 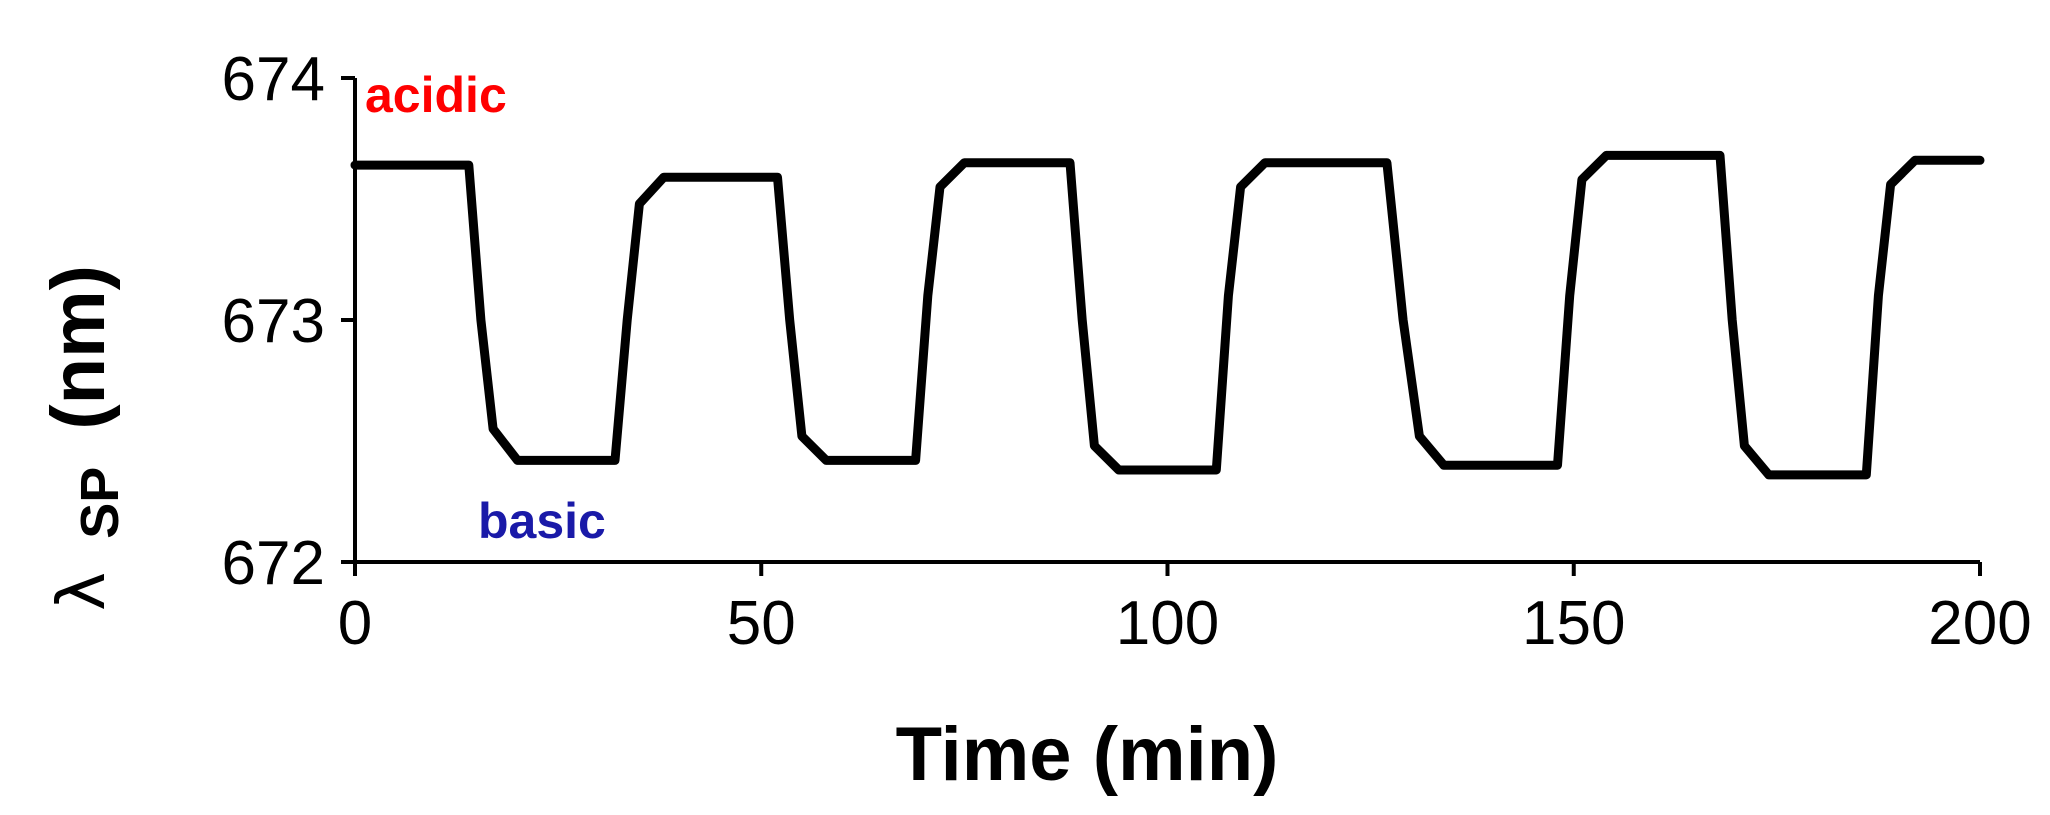 I want to click on y-axis-title: λ SP (nm), so click(x=85, y=438).